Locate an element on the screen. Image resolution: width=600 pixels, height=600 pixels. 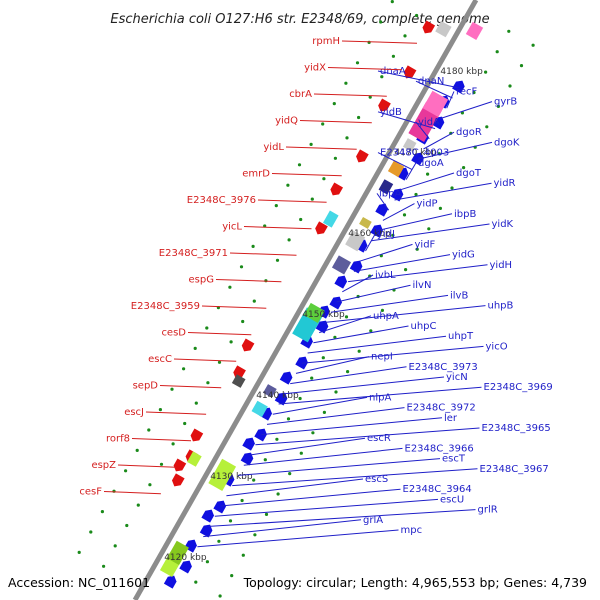
forward-gene-label-ilvb: ilvB is located at coordinates (459, 295).